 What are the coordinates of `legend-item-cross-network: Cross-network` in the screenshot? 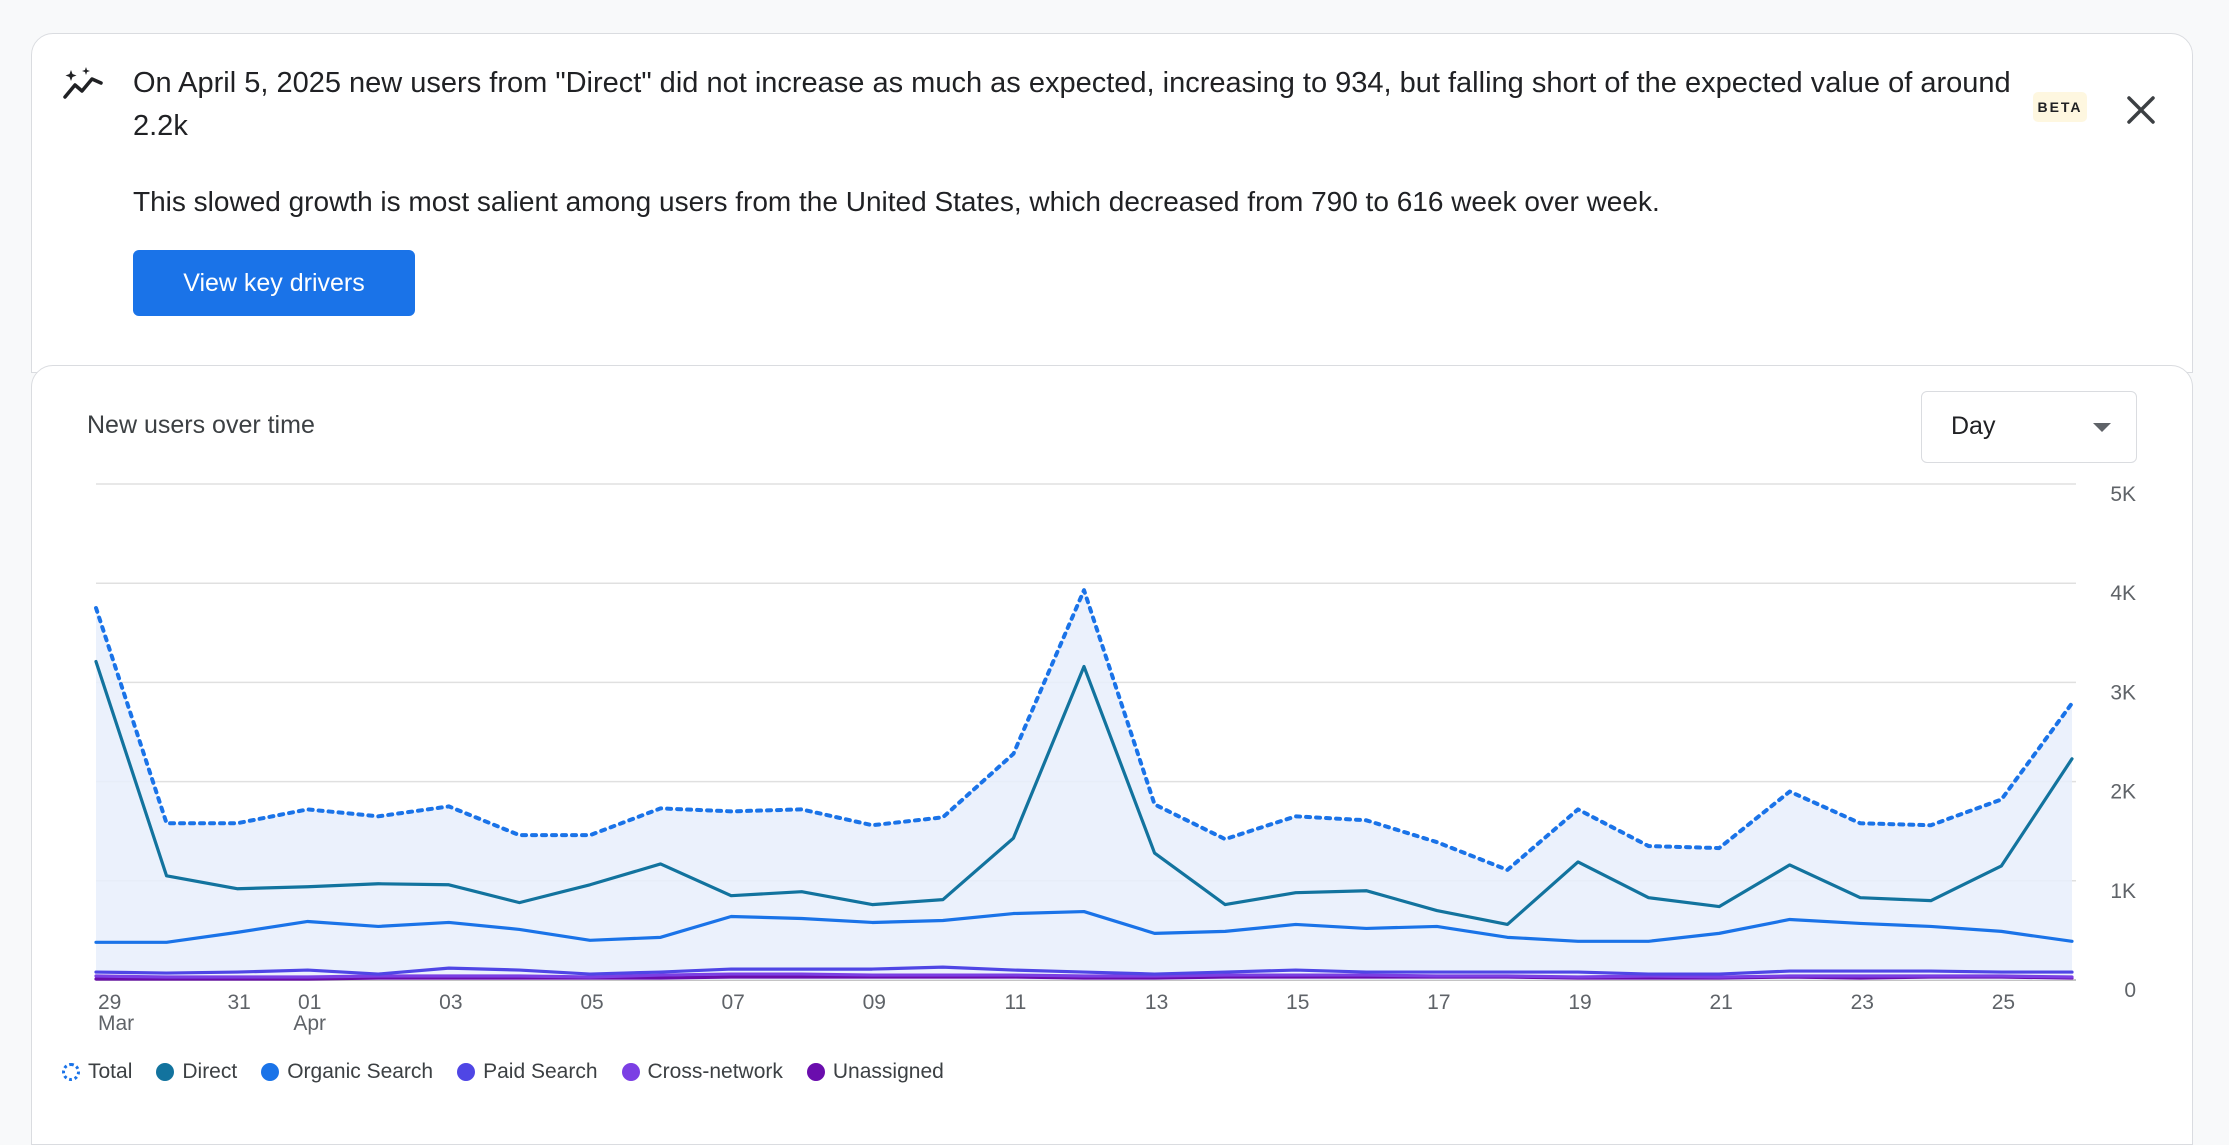 It's located at (702, 1072).